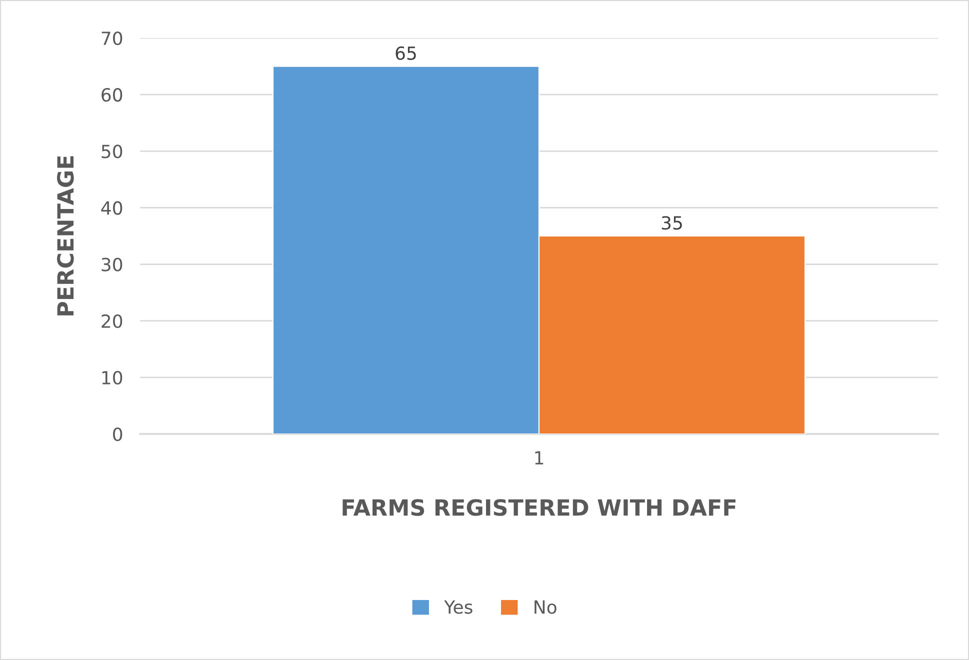 The height and width of the screenshot is (660, 969). What do you see at coordinates (65, 236) in the screenshot?
I see `y-axis-title: PERCENTAGE` at bounding box center [65, 236].